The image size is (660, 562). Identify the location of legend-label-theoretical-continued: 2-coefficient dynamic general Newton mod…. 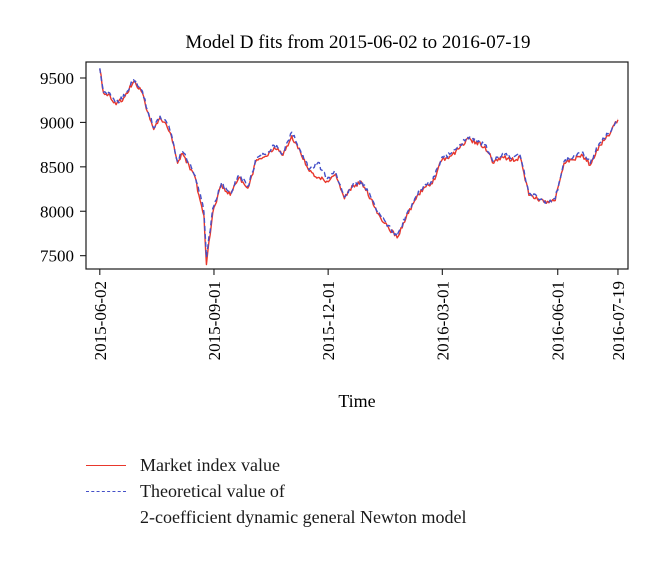
(303, 517).